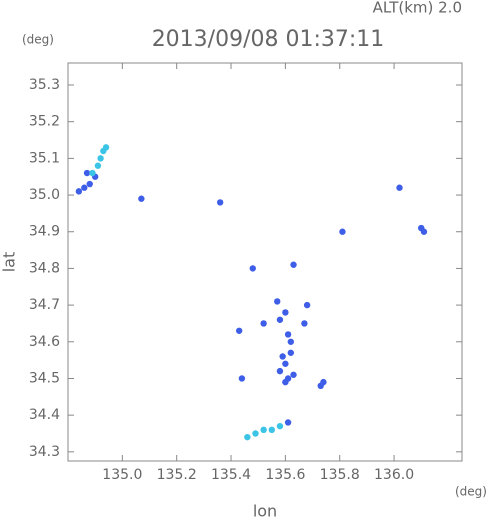 Image resolution: width=491 pixels, height=521 pixels. What do you see at coordinates (394, 475) in the screenshot?
I see `x-tick-label: 136.0` at bounding box center [394, 475].